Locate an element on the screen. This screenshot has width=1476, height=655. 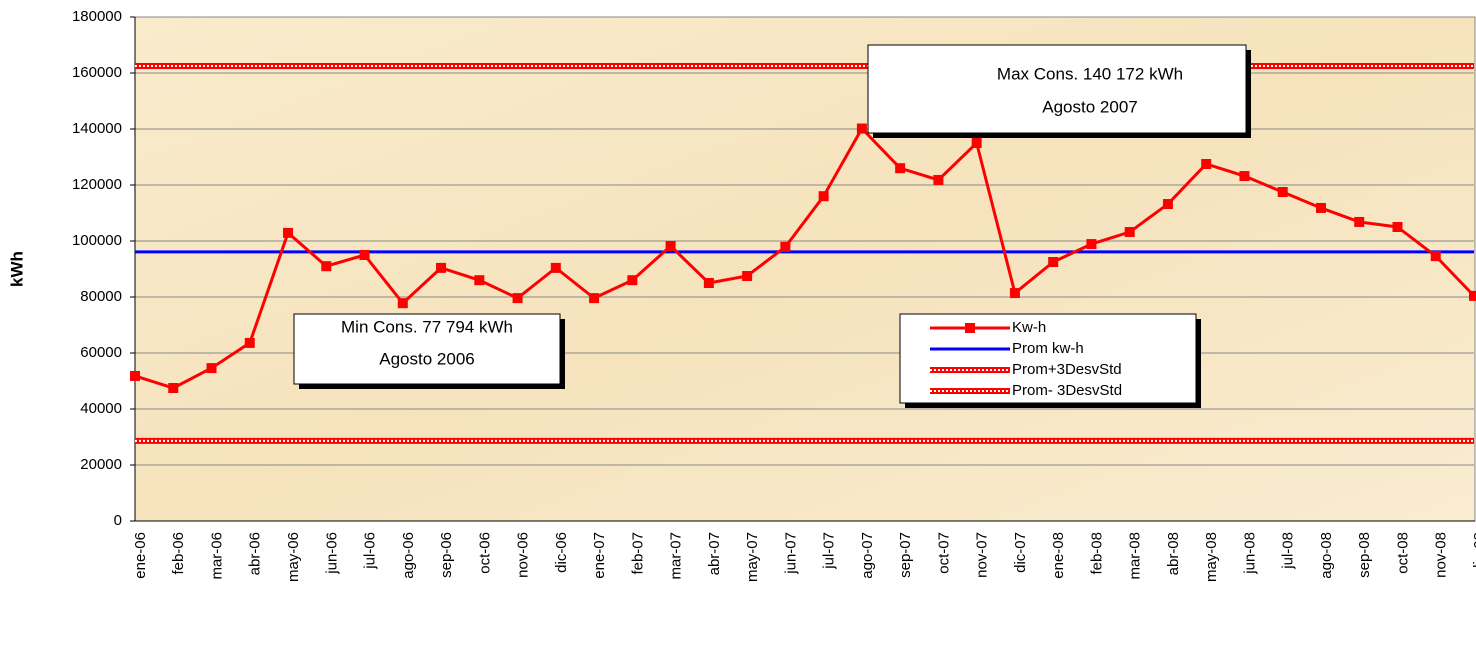
annotation-text: Agosto 2006 is located at coordinates (426, 358).